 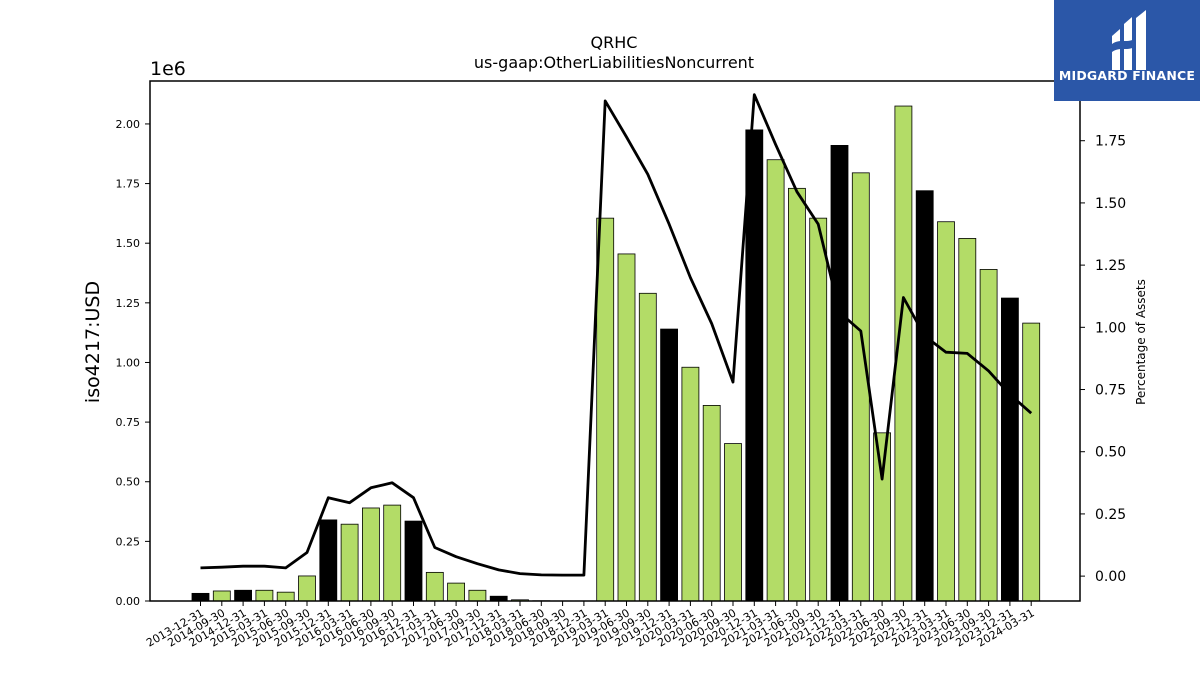 What do you see at coordinates (614, 42) in the screenshot?
I see `chart-title: QRHC` at bounding box center [614, 42].